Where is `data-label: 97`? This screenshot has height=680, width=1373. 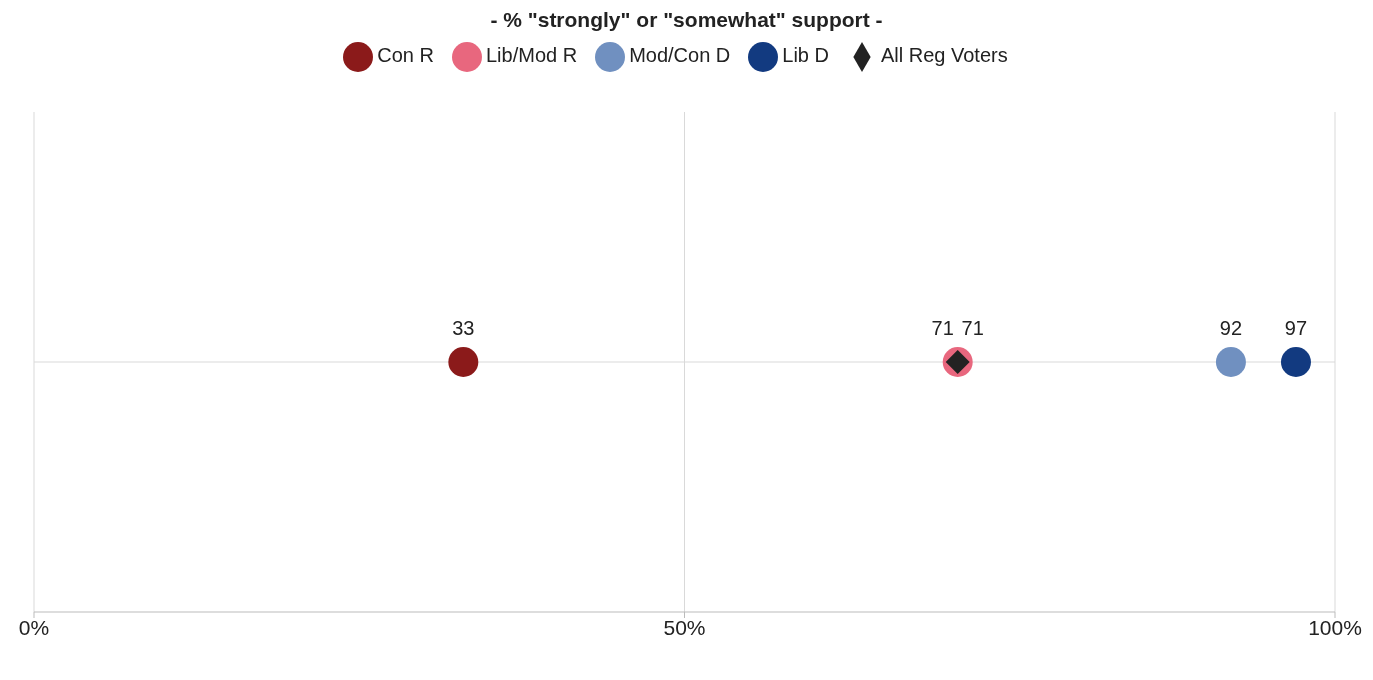
data-label: 97 is located at coordinates (1296, 328).